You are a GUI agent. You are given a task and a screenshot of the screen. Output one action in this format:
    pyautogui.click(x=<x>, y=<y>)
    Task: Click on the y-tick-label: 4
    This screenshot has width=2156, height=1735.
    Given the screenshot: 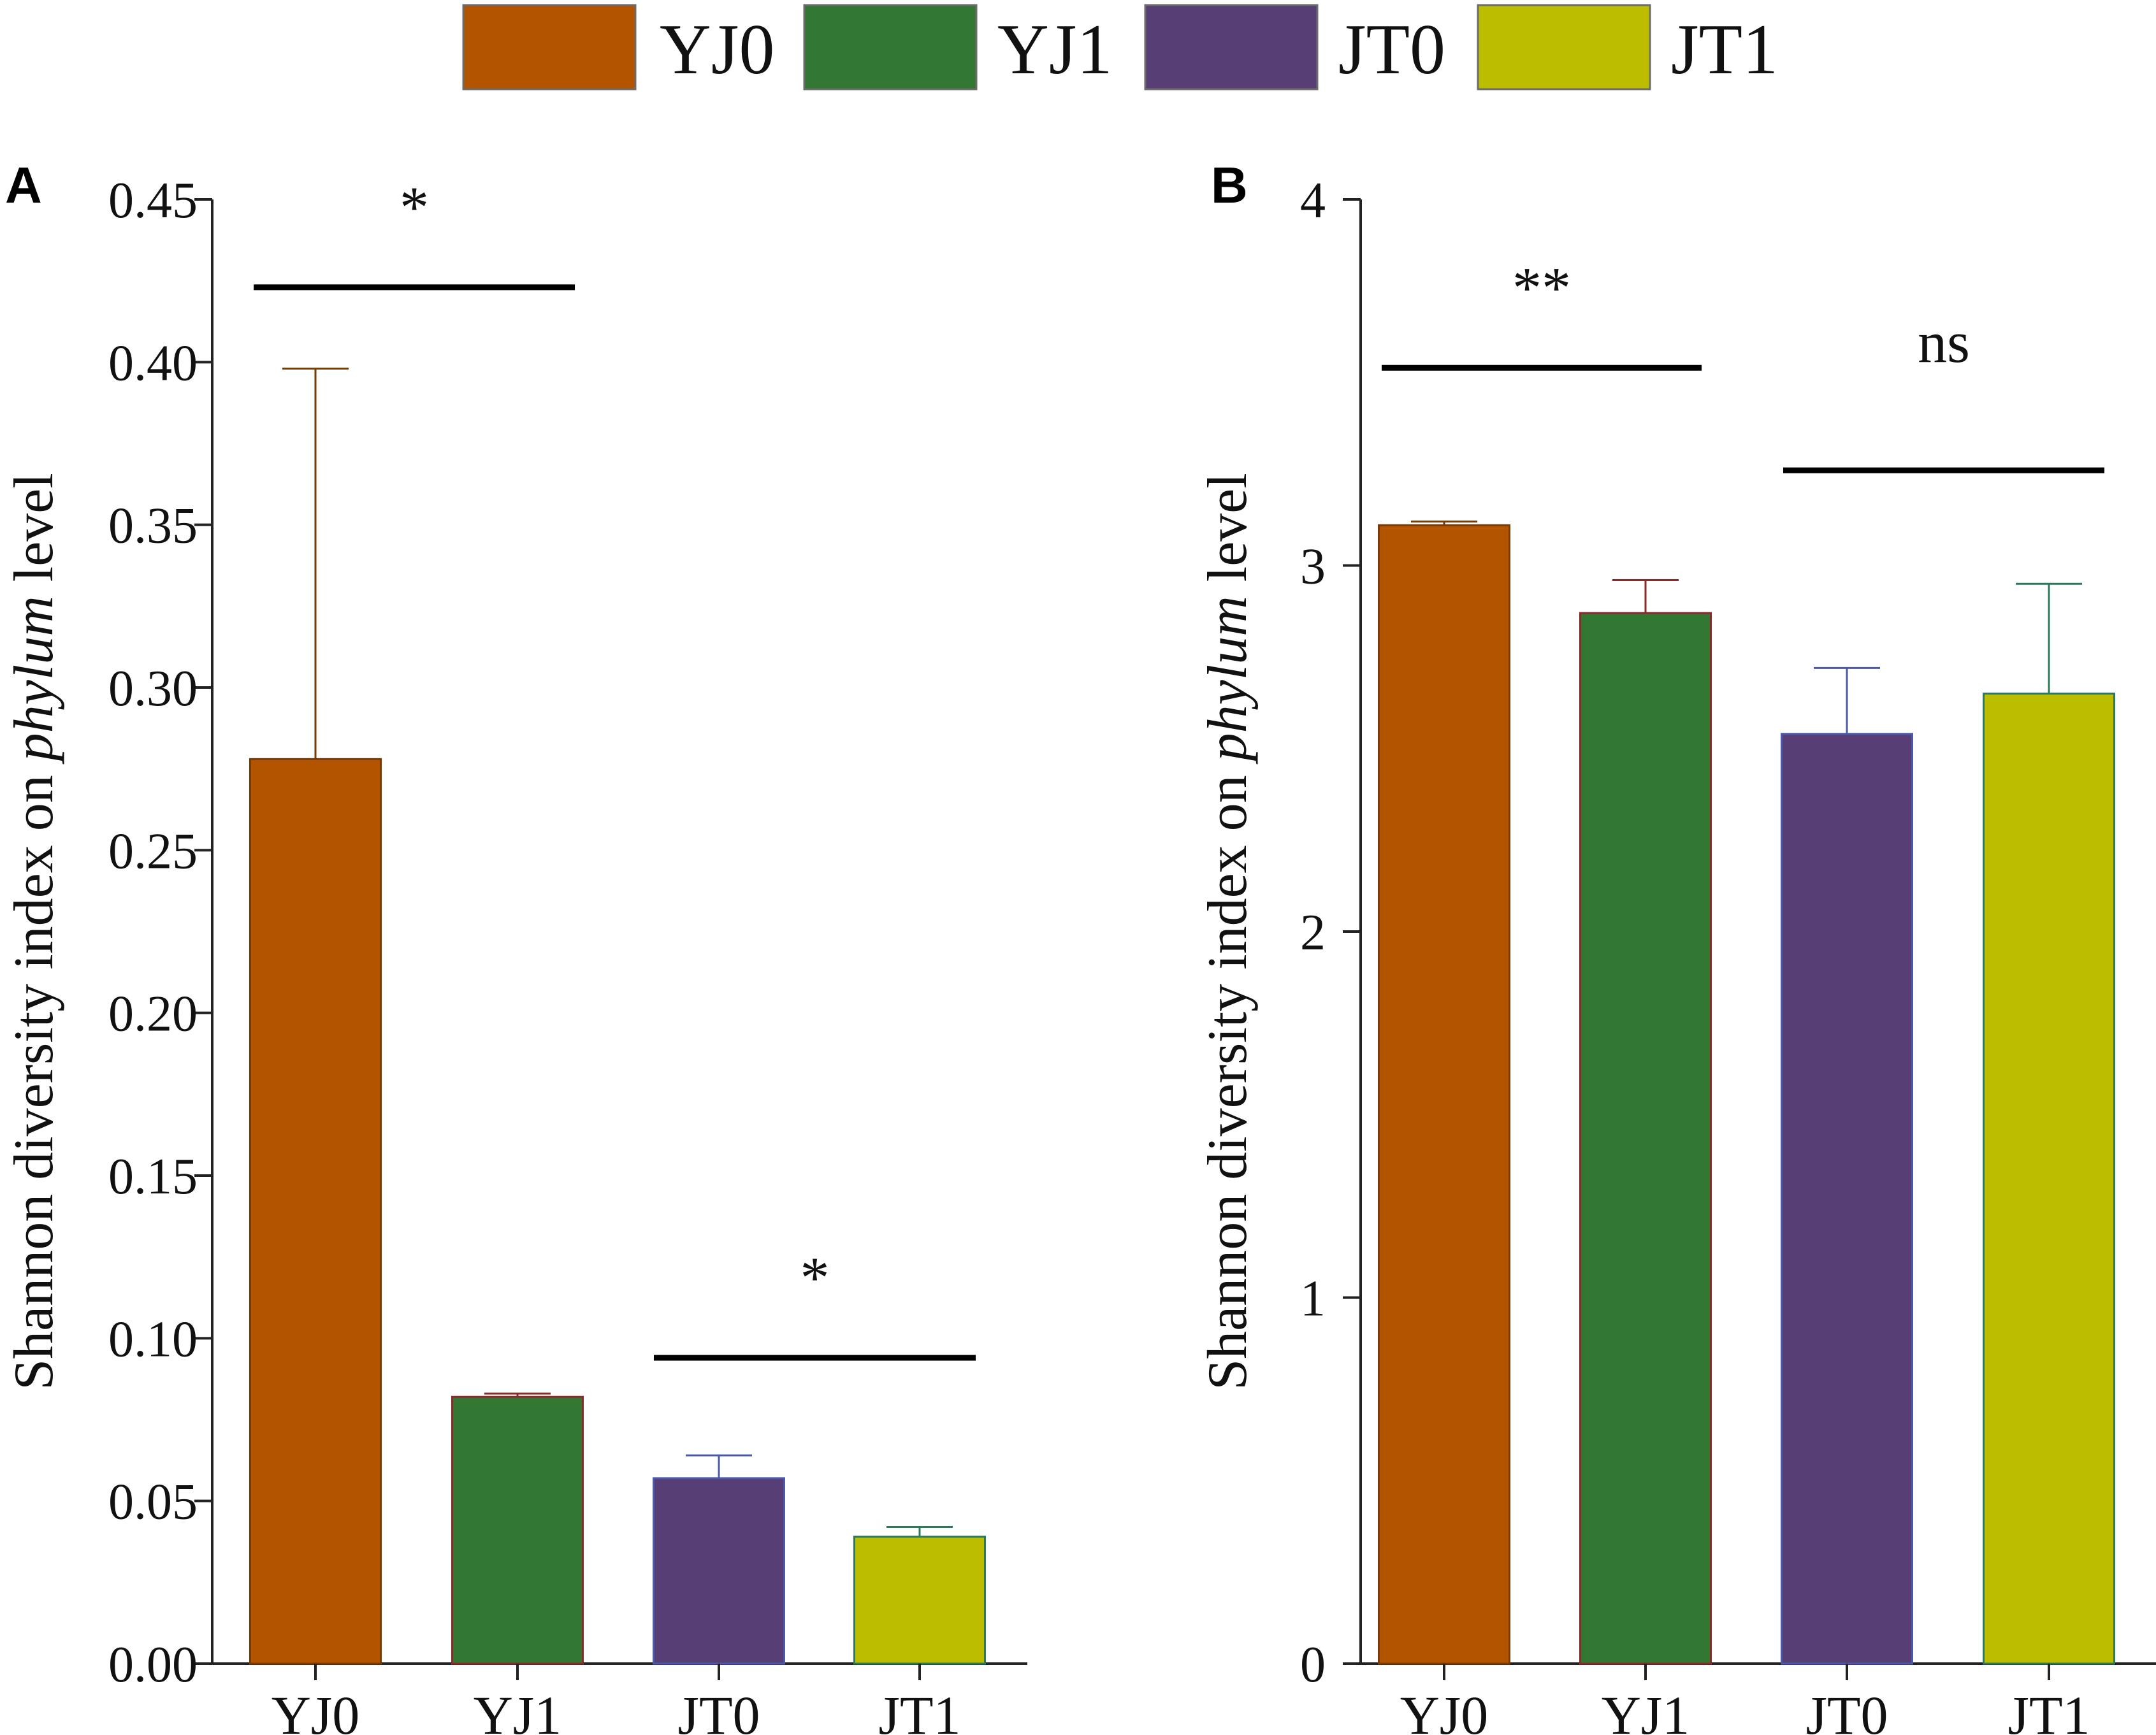 What is the action you would take?
    pyautogui.click(x=1313, y=201)
    